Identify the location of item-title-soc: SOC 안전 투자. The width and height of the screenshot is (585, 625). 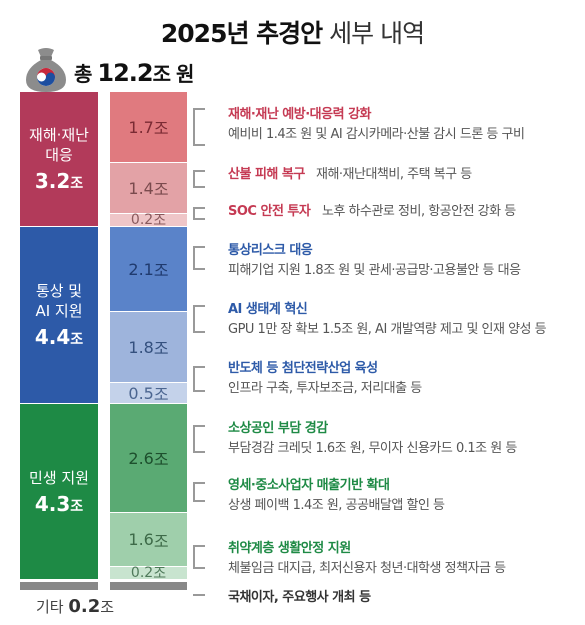
(269, 211).